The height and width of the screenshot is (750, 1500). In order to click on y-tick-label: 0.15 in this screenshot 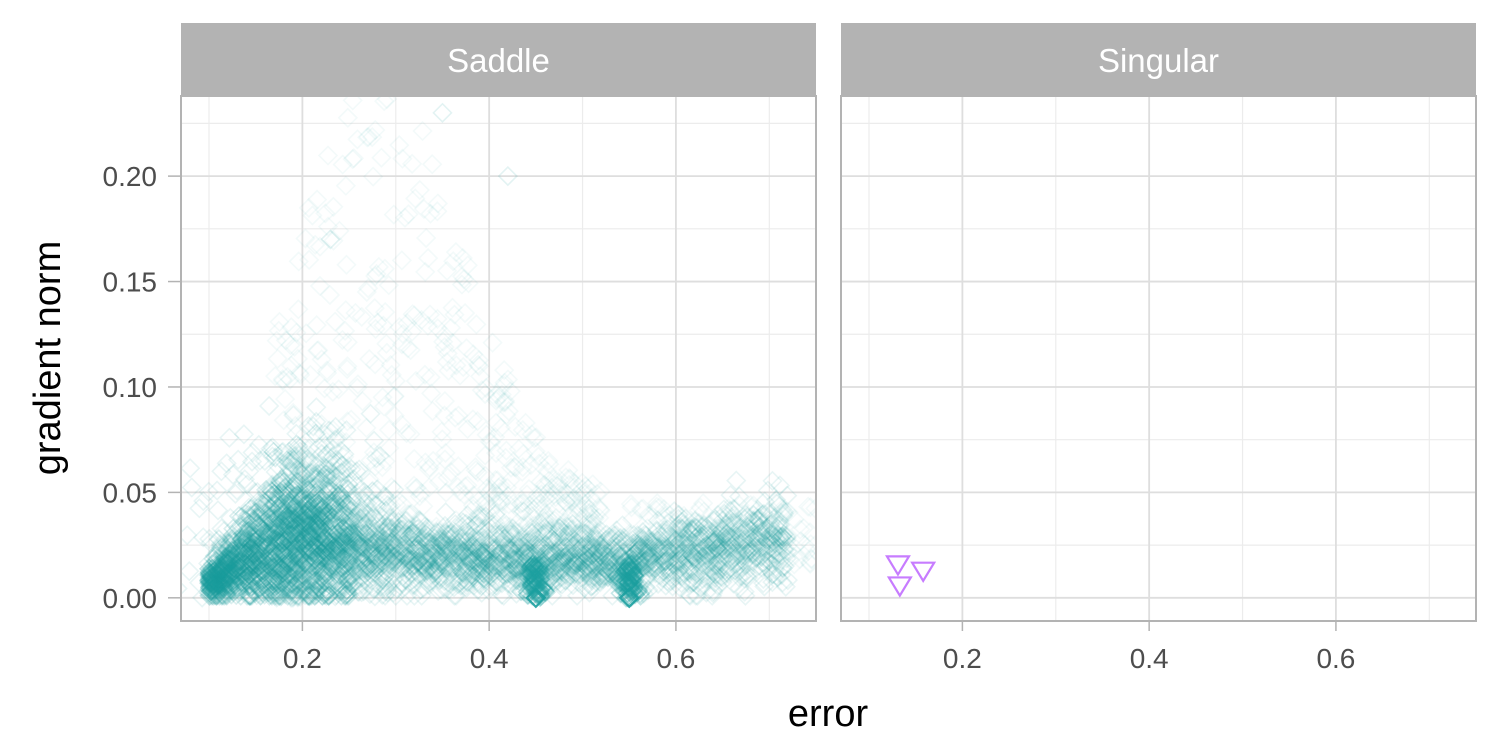, I will do `click(130, 282)`.